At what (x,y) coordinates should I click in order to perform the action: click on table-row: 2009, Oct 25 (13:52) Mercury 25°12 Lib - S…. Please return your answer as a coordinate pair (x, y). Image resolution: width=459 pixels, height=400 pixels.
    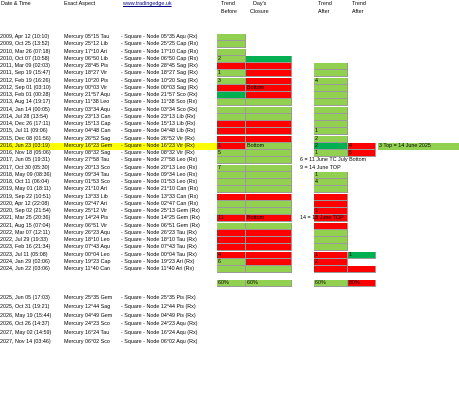
    Looking at the image, I should click on (229, 45).